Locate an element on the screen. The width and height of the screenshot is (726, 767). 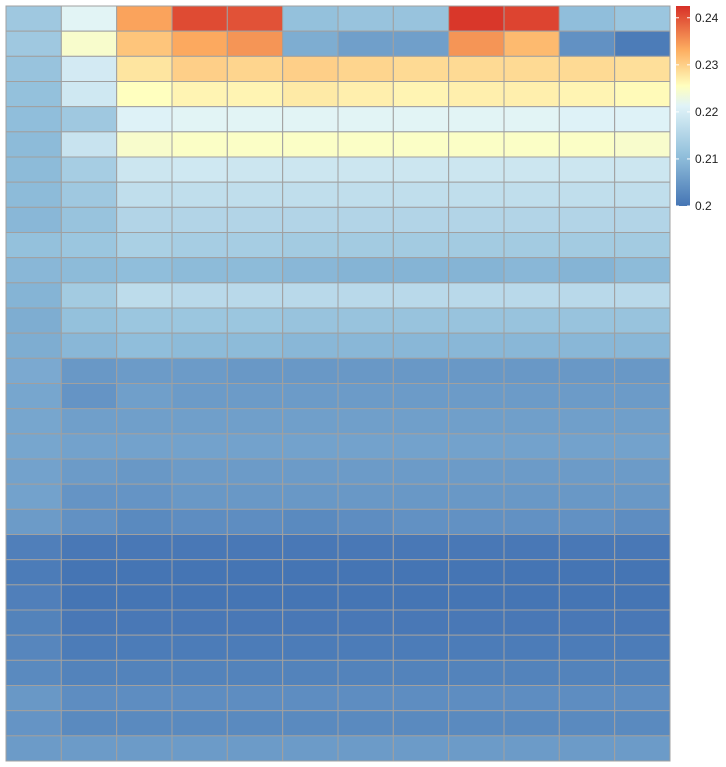
heatmap-cell-r9-c4 is located at coordinates (199, 220).